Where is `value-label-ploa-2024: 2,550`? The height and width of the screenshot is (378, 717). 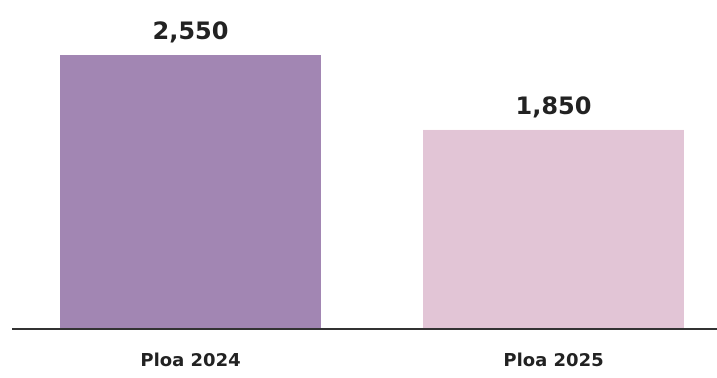
value-label-ploa-2024: 2,550 is located at coordinates (191, 31).